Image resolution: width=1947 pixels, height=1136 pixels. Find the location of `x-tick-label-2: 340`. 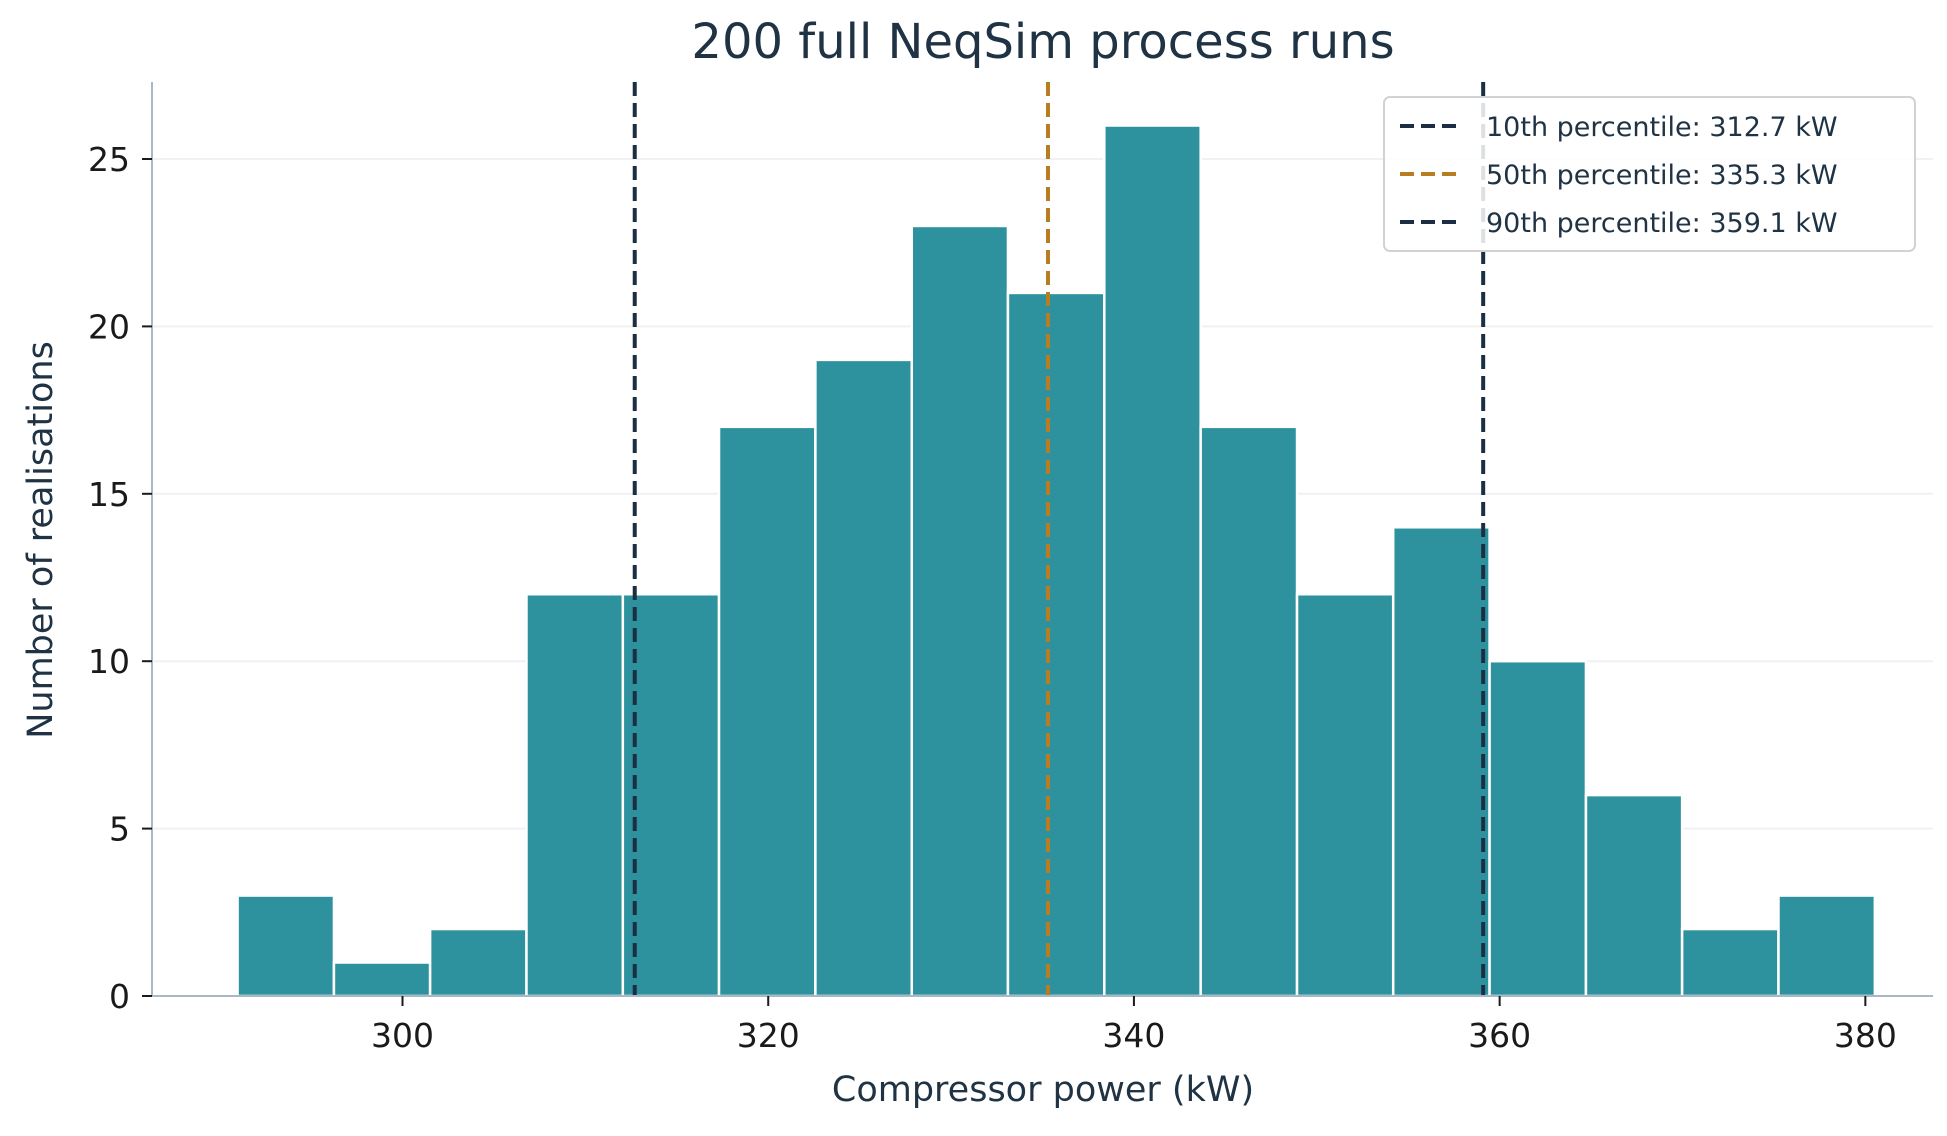

x-tick-label-2: 340 is located at coordinates (1133, 1035).